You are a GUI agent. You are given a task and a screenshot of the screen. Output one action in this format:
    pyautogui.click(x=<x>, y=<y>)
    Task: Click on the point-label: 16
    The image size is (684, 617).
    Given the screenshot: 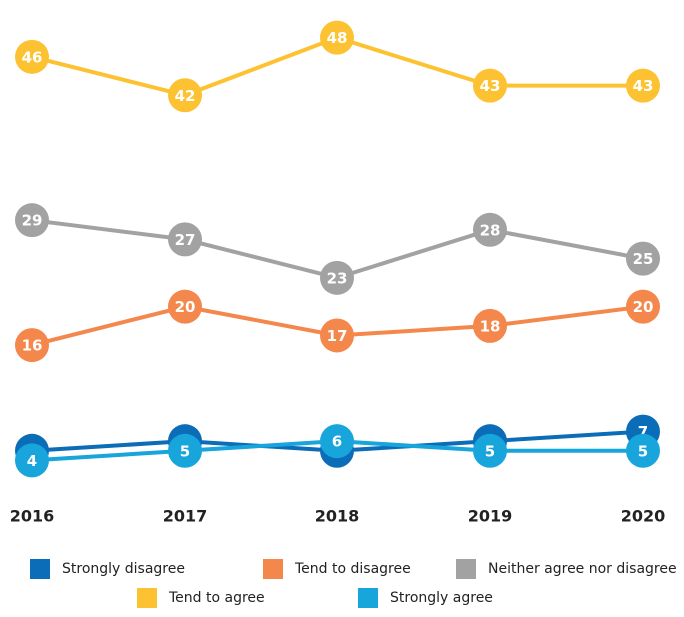 What is the action you would take?
    pyautogui.click(x=32, y=346)
    